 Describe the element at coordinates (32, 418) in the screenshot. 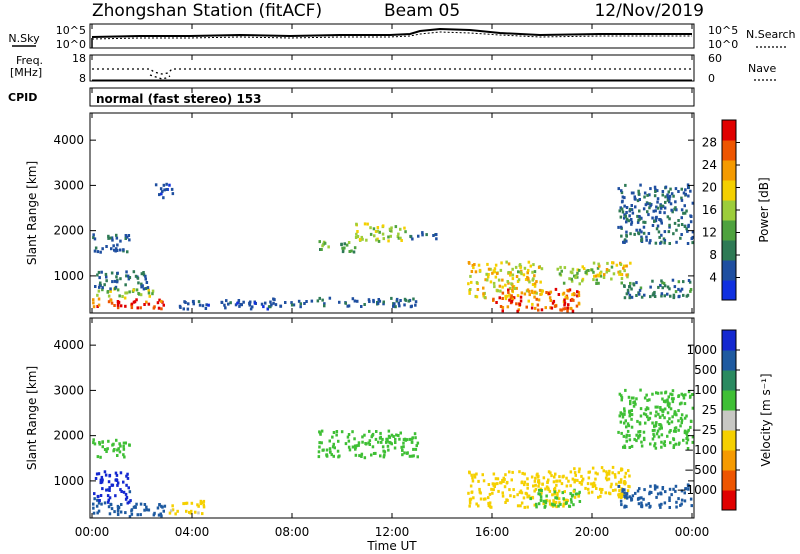

I see `velocity-ylabel: Slant Range [km]` at that location.